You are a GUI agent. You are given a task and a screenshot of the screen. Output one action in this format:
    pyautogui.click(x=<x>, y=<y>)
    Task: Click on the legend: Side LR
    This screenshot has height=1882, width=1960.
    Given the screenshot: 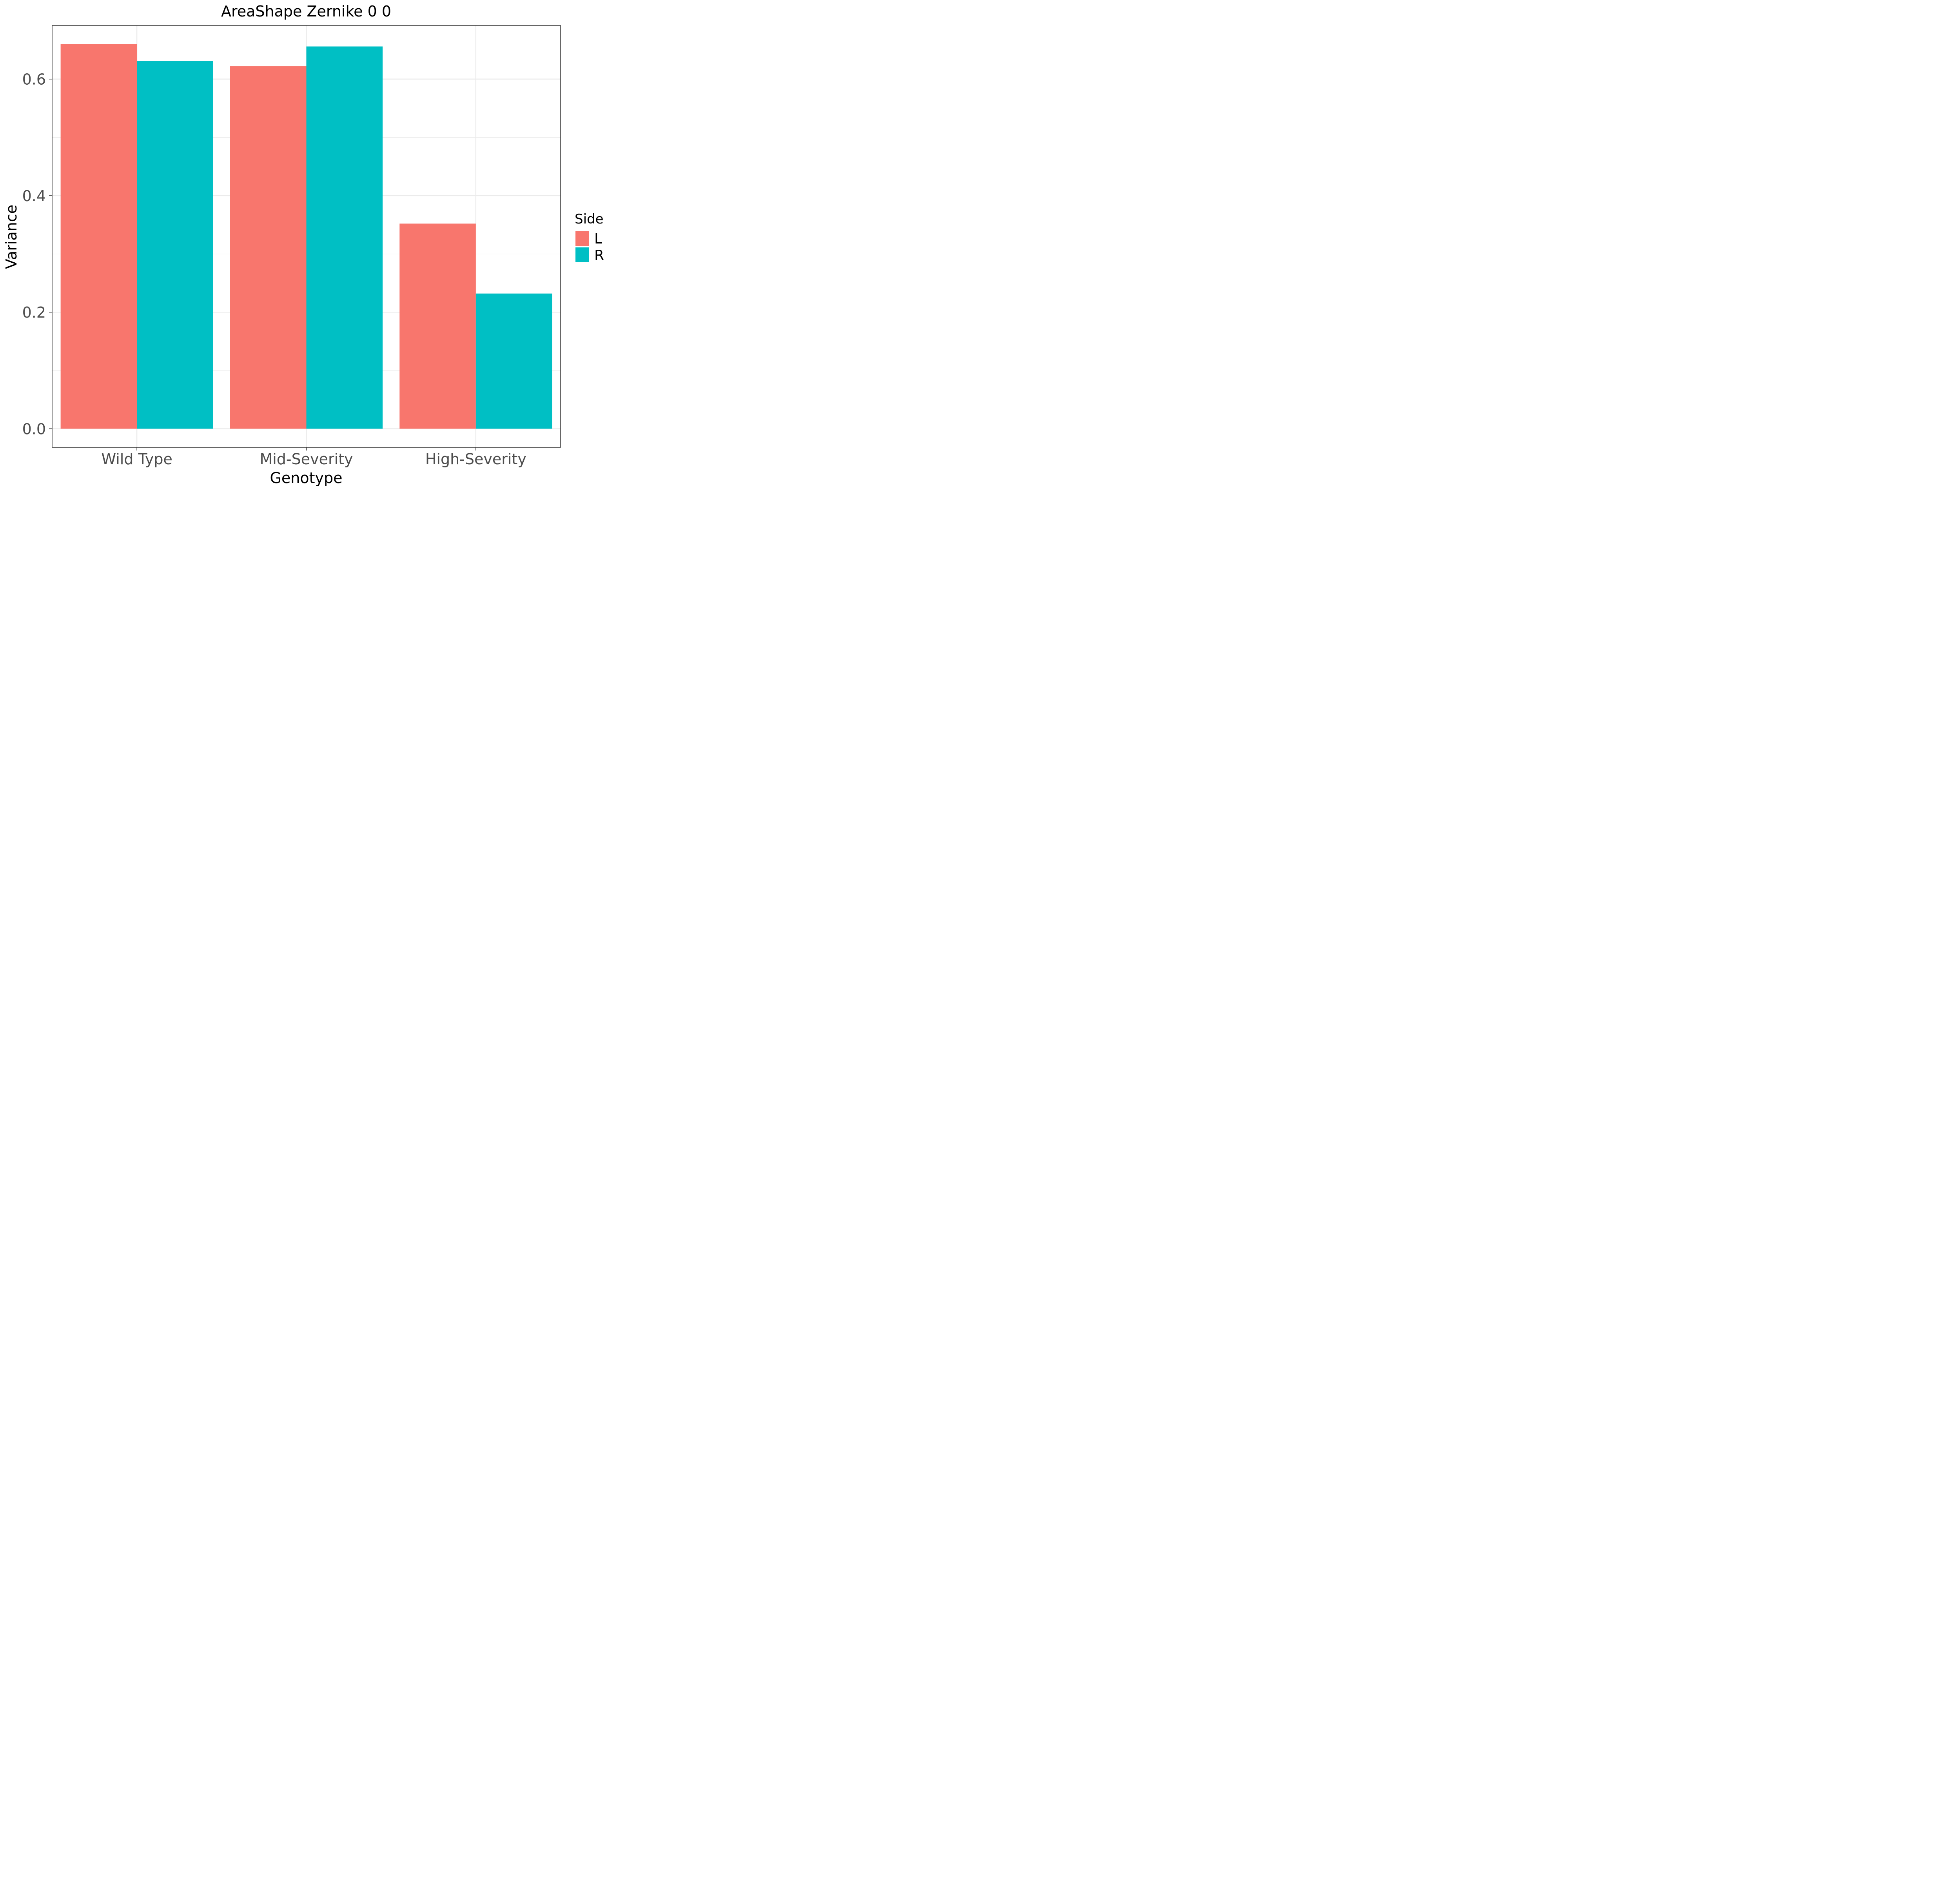 What is the action you would take?
    pyautogui.click(x=589, y=237)
    